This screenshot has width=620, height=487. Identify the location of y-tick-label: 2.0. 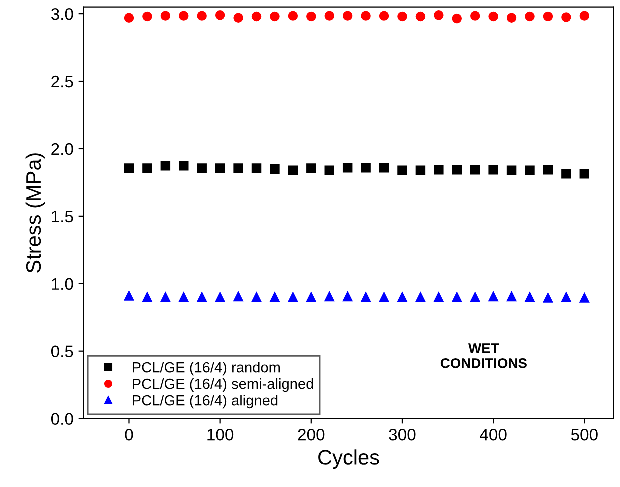
(63, 149).